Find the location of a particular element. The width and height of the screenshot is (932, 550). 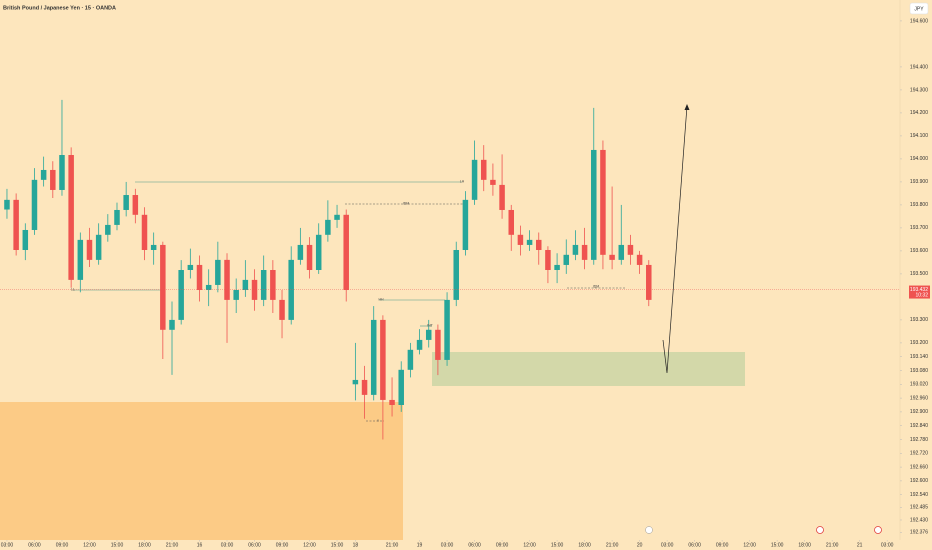

y-tick-label: 194.600 is located at coordinates (919, 21).